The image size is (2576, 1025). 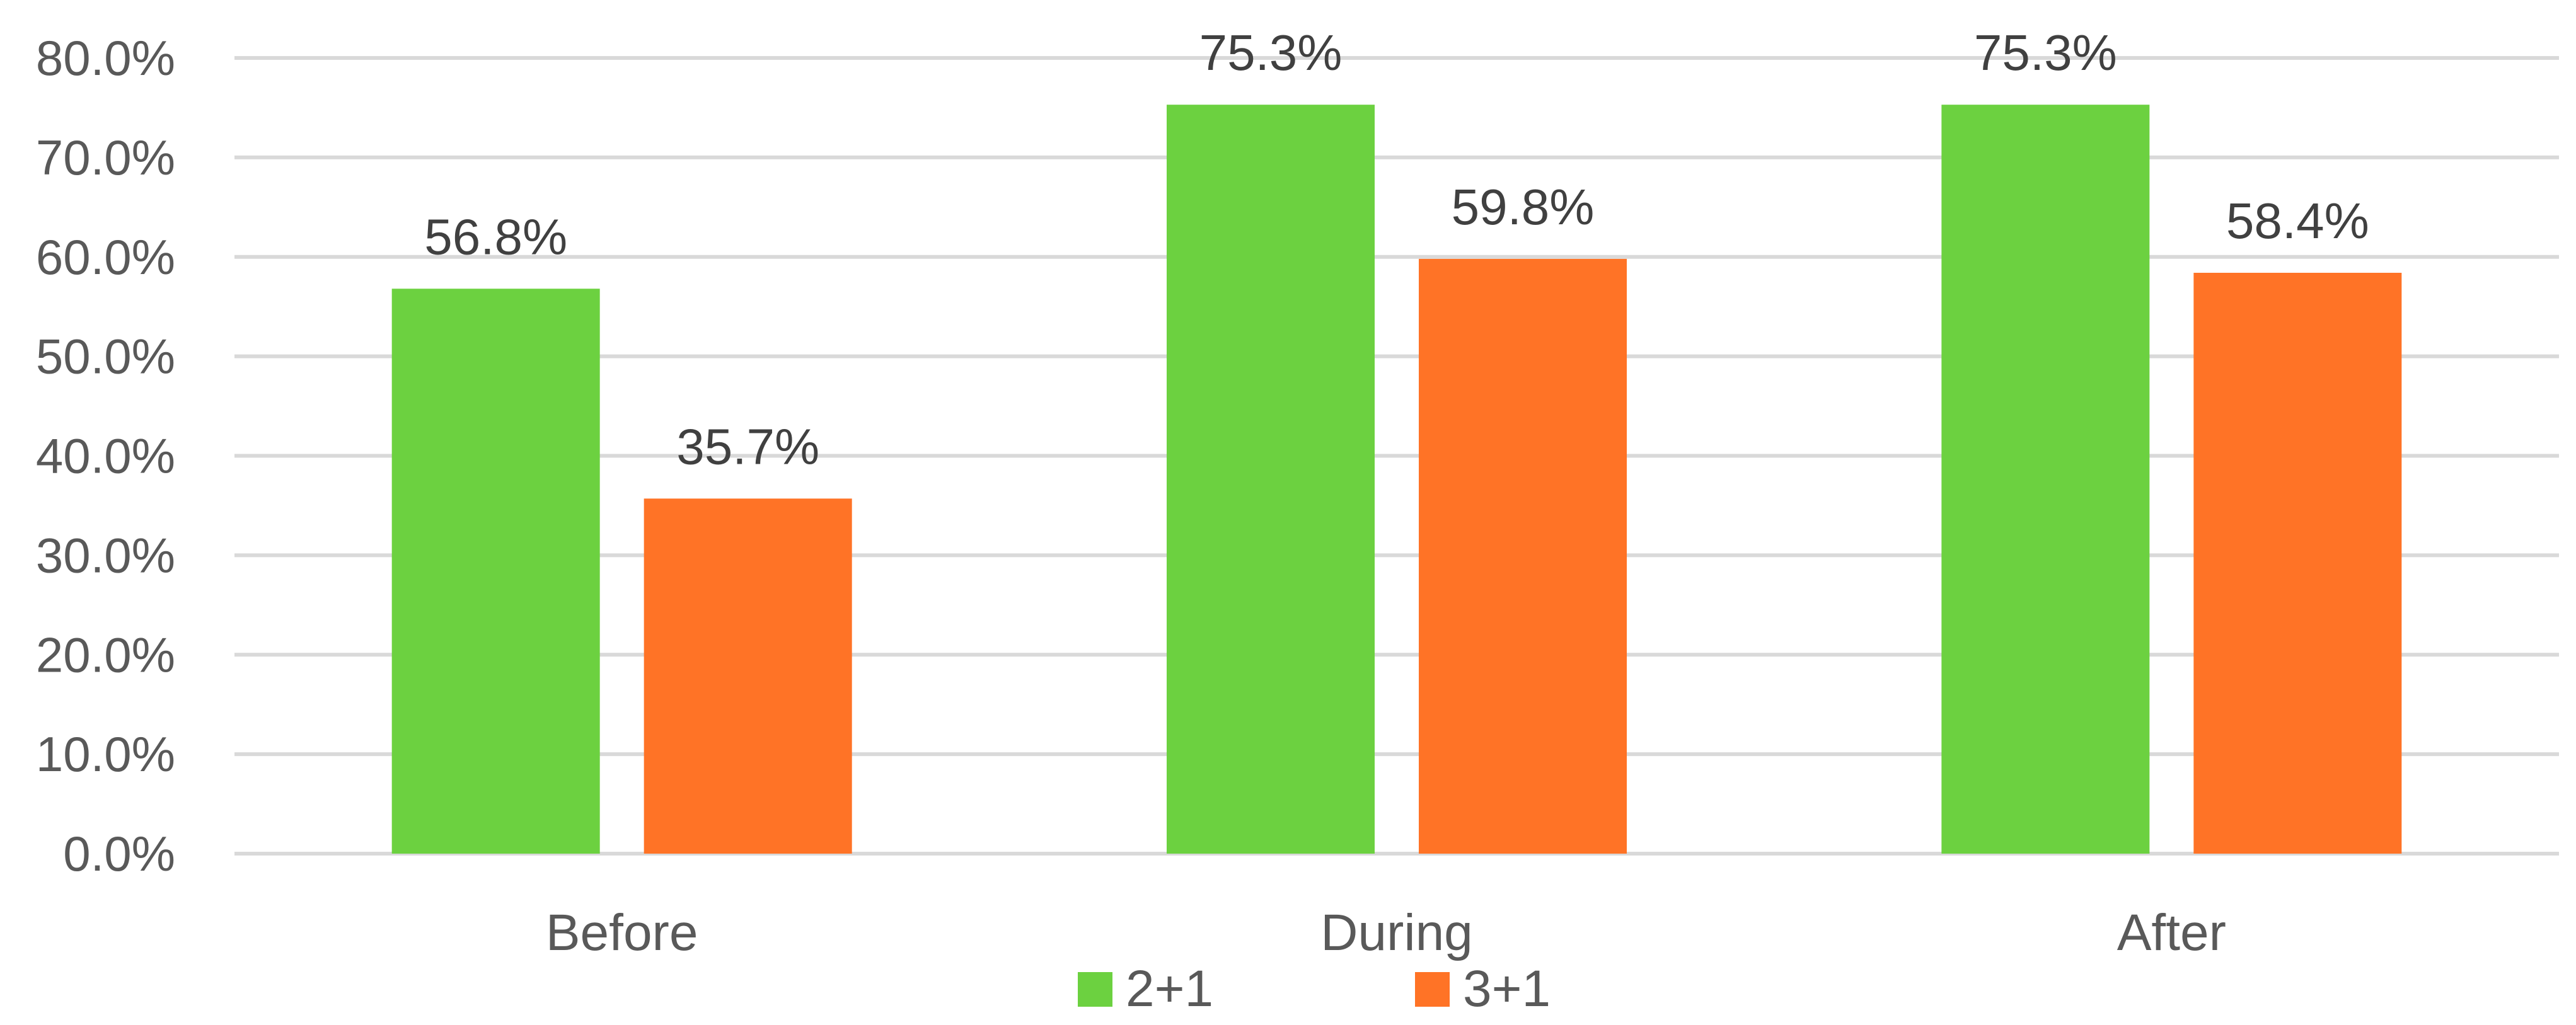 I want to click on bar-3+1-during, so click(x=1523, y=556).